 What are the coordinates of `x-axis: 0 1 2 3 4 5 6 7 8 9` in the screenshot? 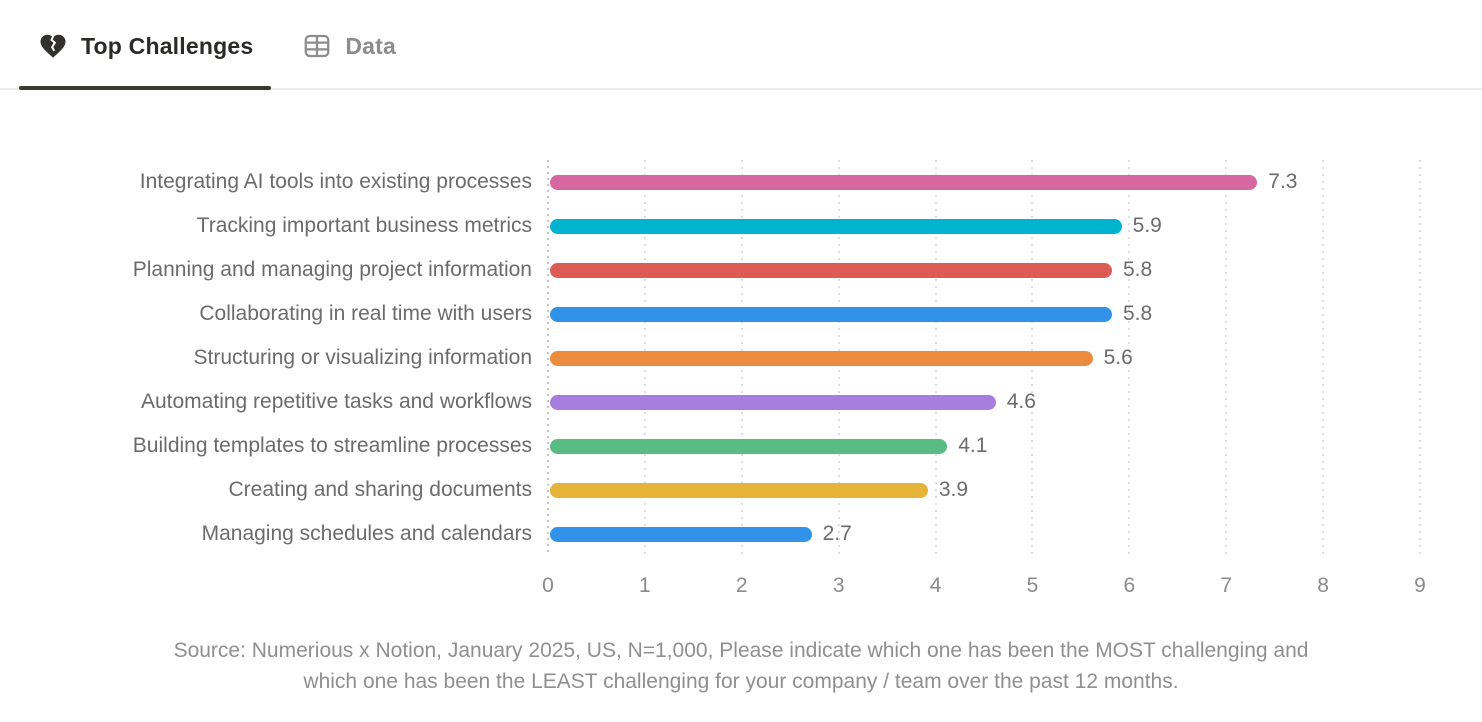 It's located at (984, 588).